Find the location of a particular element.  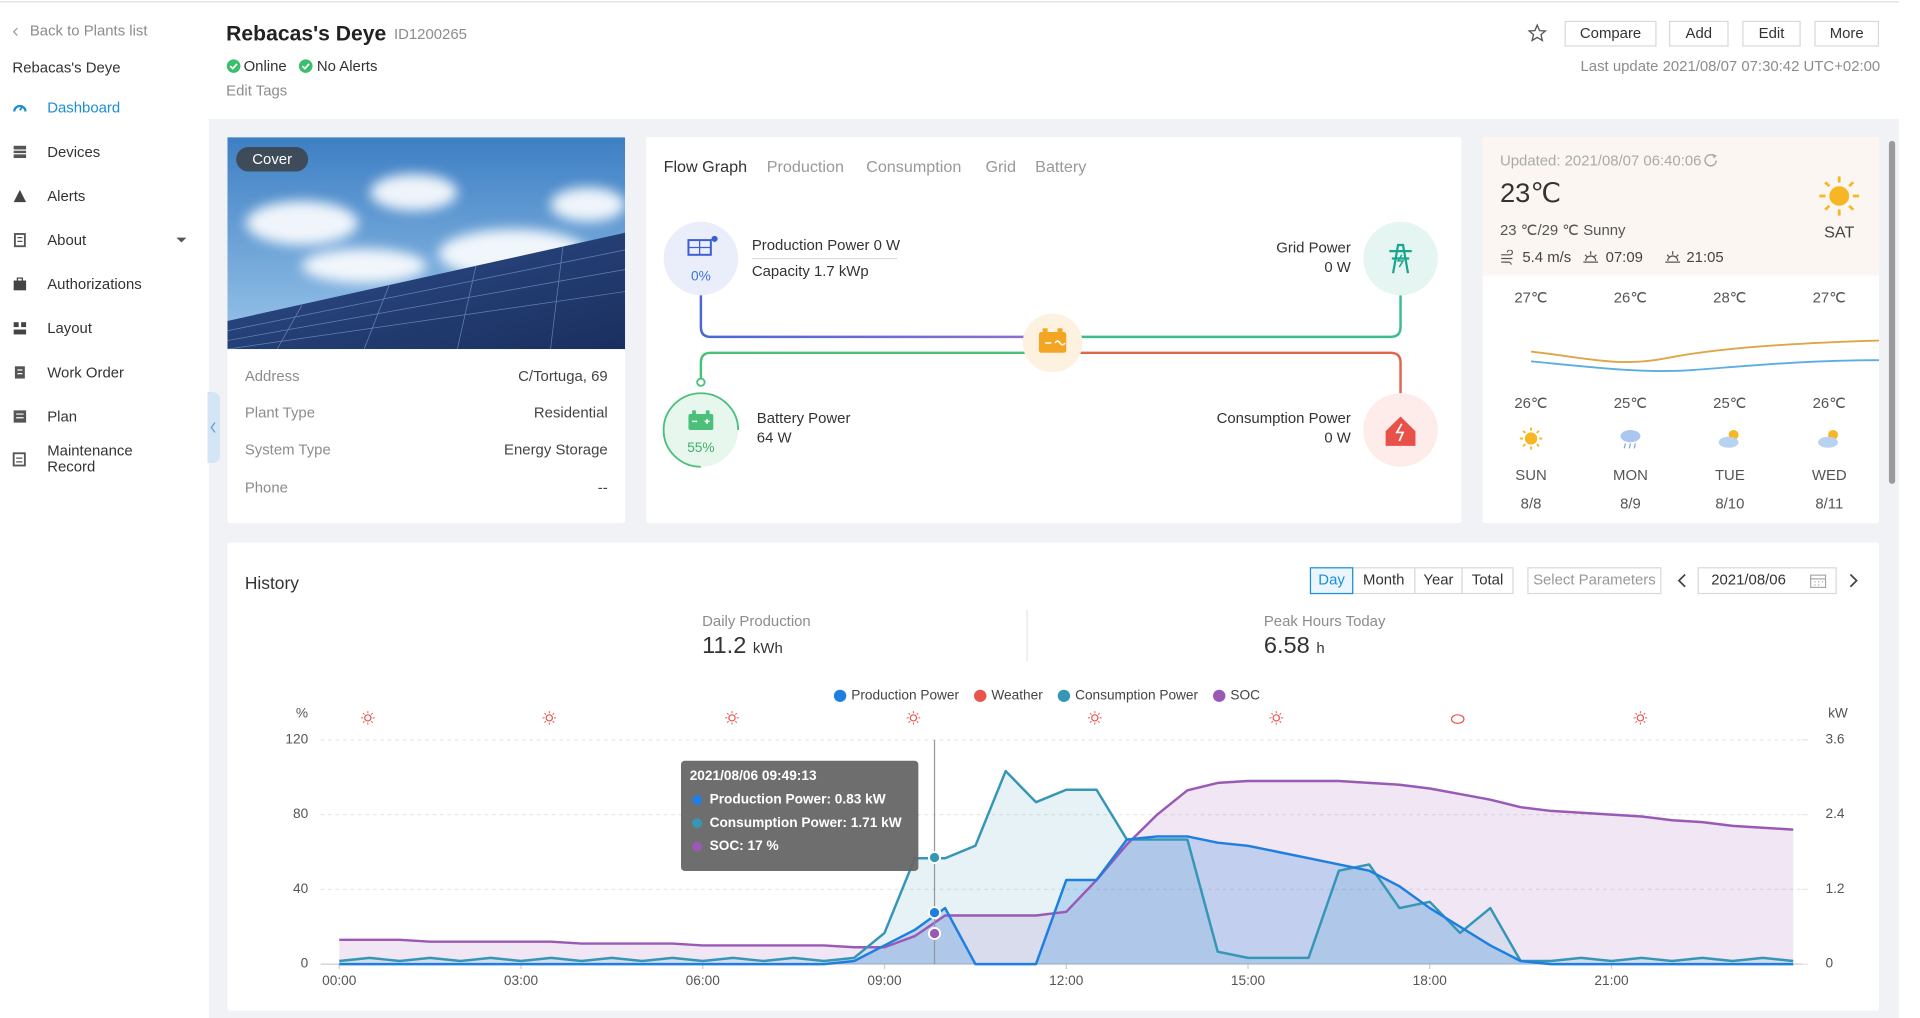

menu-item: Maintenance Record is located at coordinates (90, 459).